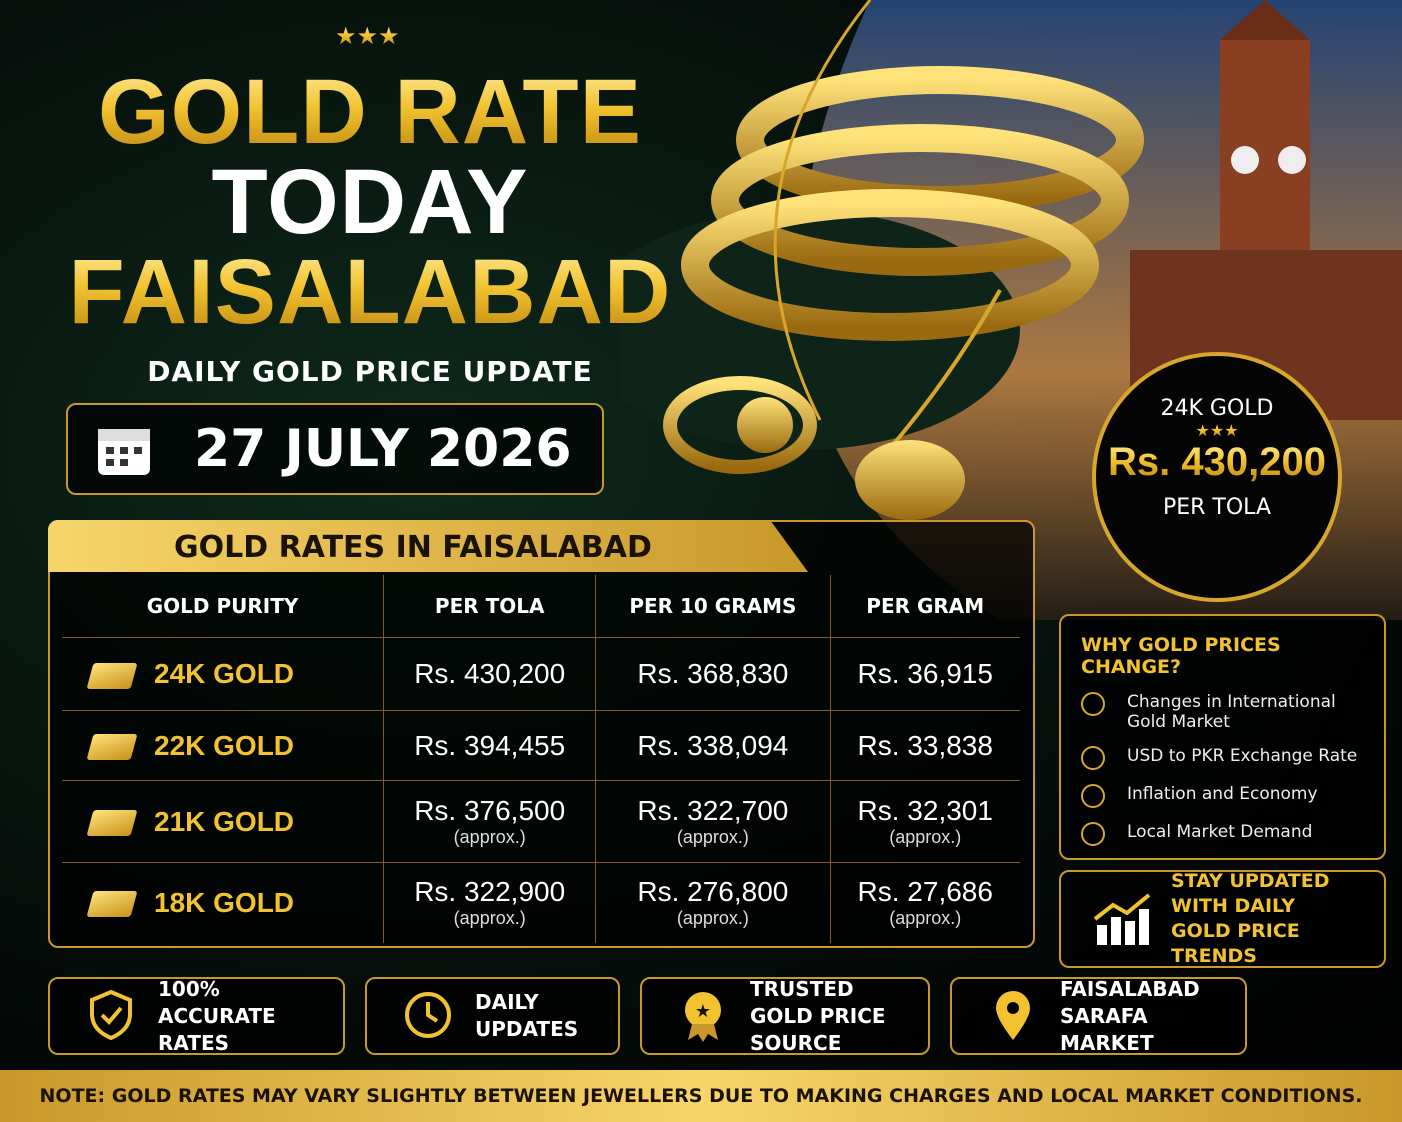 The width and height of the screenshot is (1402, 1122). What do you see at coordinates (1217, 408) in the screenshot?
I see `badge-label: 24K GOLD` at bounding box center [1217, 408].